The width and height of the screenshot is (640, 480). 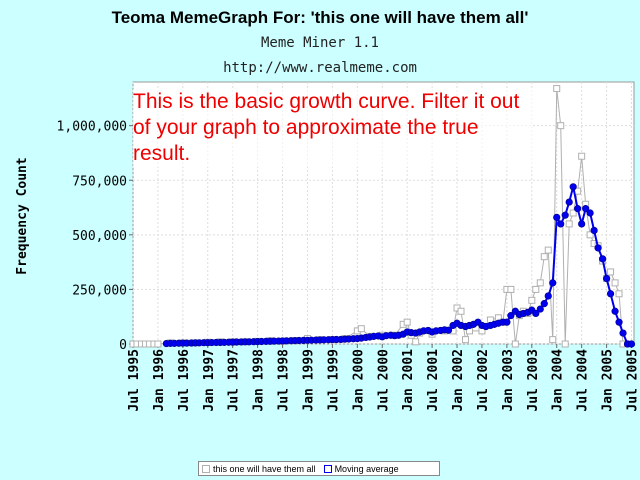 What do you see at coordinates (284, 380) in the screenshot?
I see `x-tick-label: Jul 1998` at bounding box center [284, 380].